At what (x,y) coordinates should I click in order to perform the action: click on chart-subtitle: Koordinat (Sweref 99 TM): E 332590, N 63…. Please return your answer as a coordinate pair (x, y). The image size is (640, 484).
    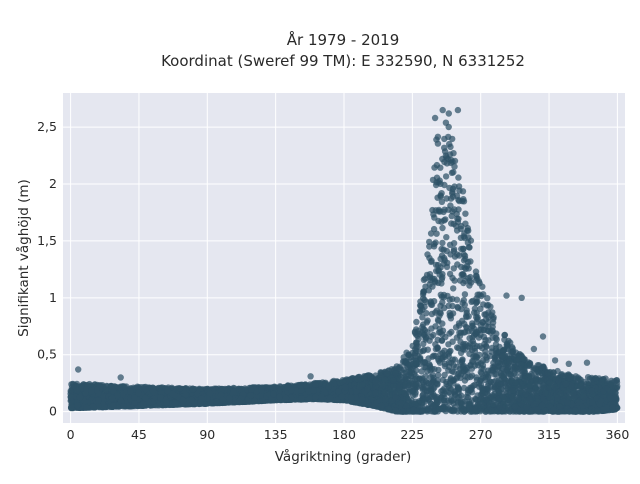
    Looking at the image, I should click on (343, 61).